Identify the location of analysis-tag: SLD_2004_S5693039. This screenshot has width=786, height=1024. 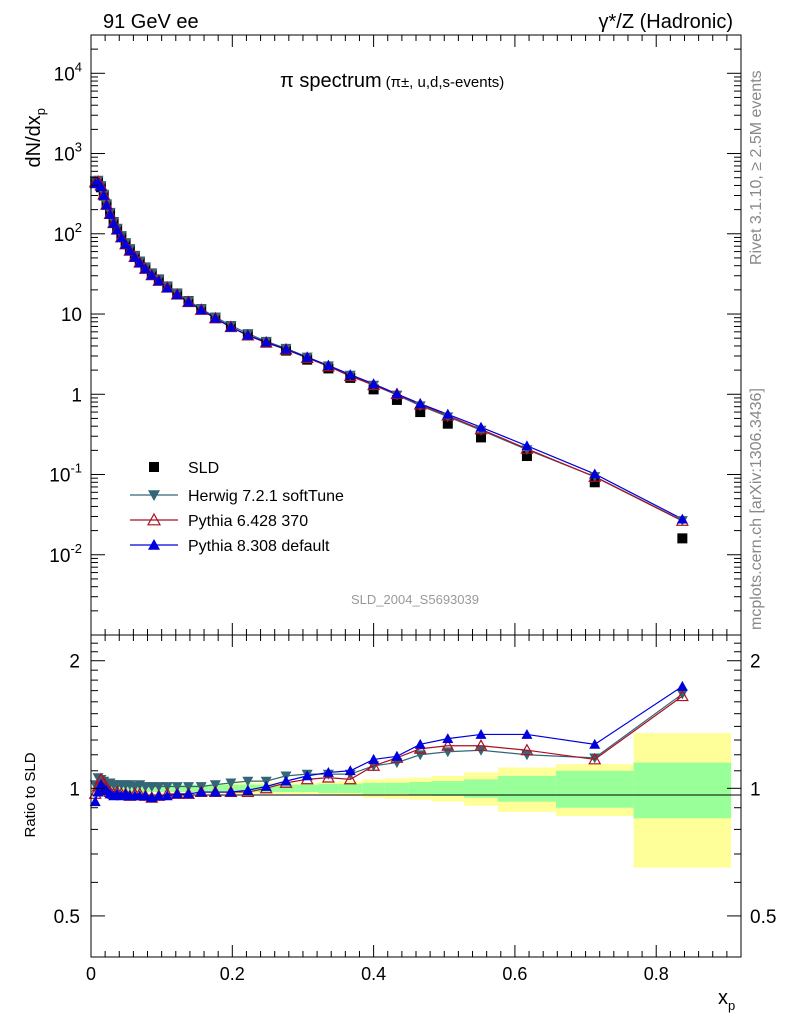
(415, 599).